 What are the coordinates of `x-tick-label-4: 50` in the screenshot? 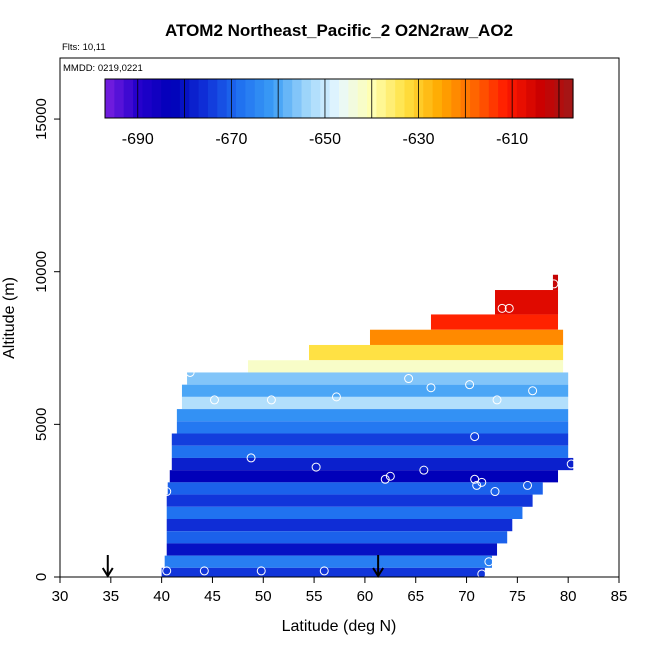 It's located at (263, 596).